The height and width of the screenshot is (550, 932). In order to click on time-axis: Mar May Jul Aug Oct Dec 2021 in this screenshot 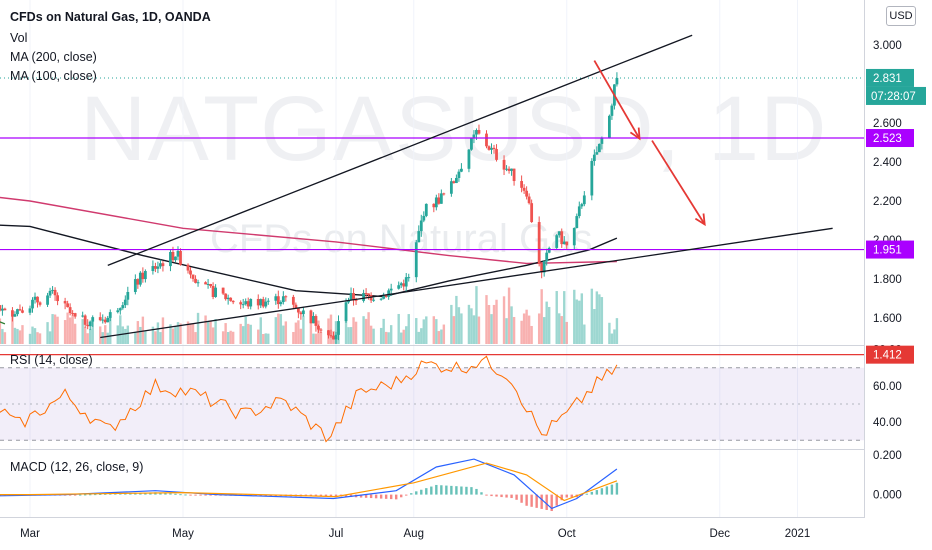, I will do `click(415, 534)`.